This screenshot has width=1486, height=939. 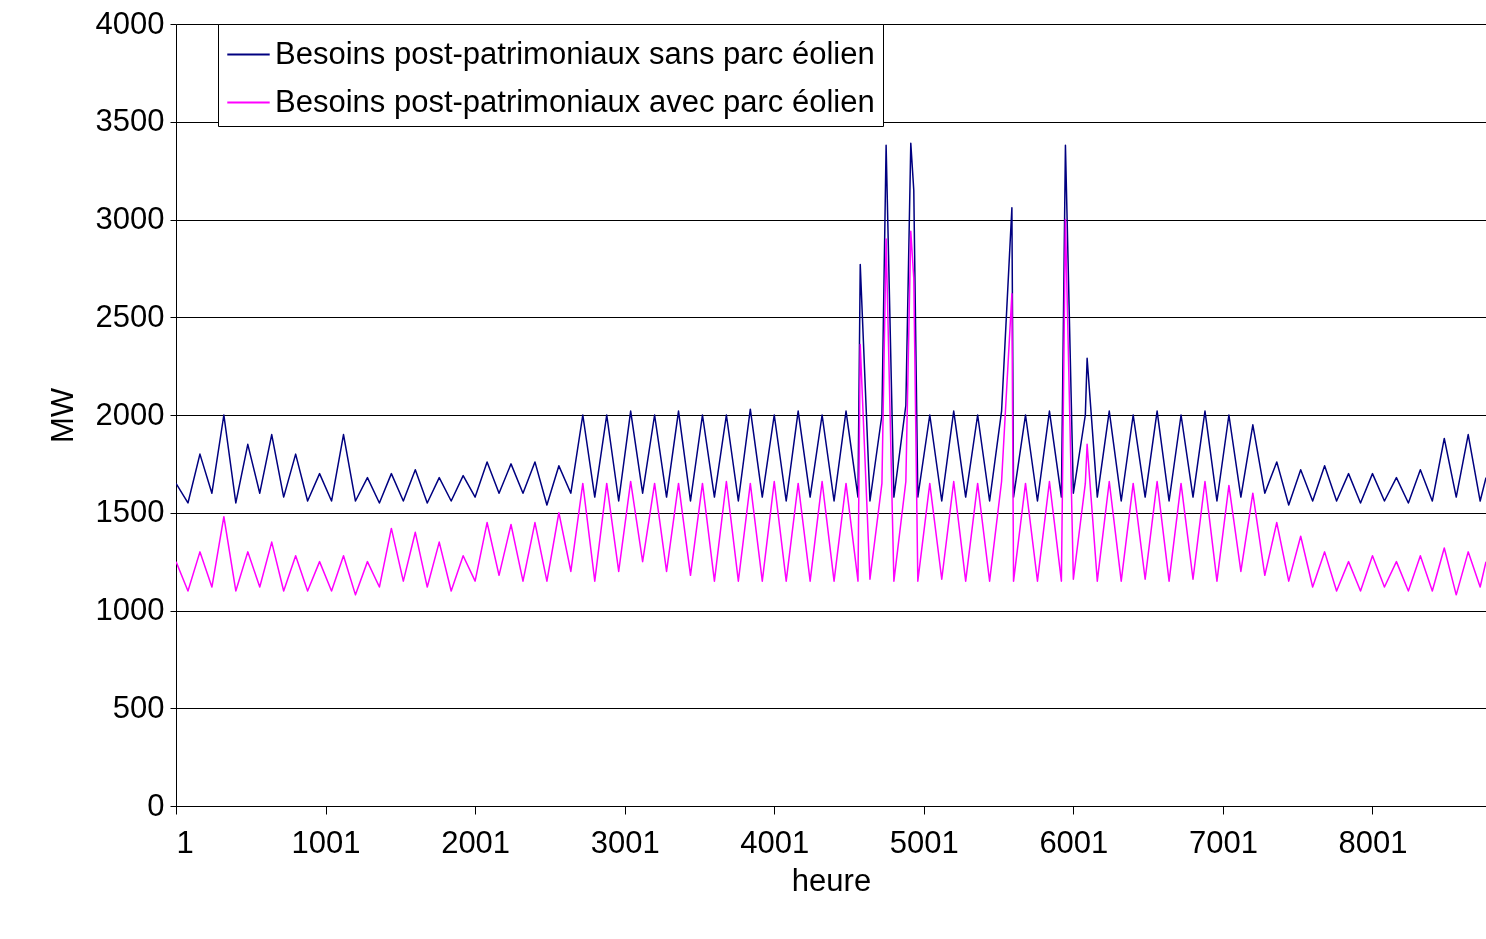 What do you see at coordinates (476, 842) in the screenshot?
I see `x-tick-label: 2001` at bounding box center [476, 842].